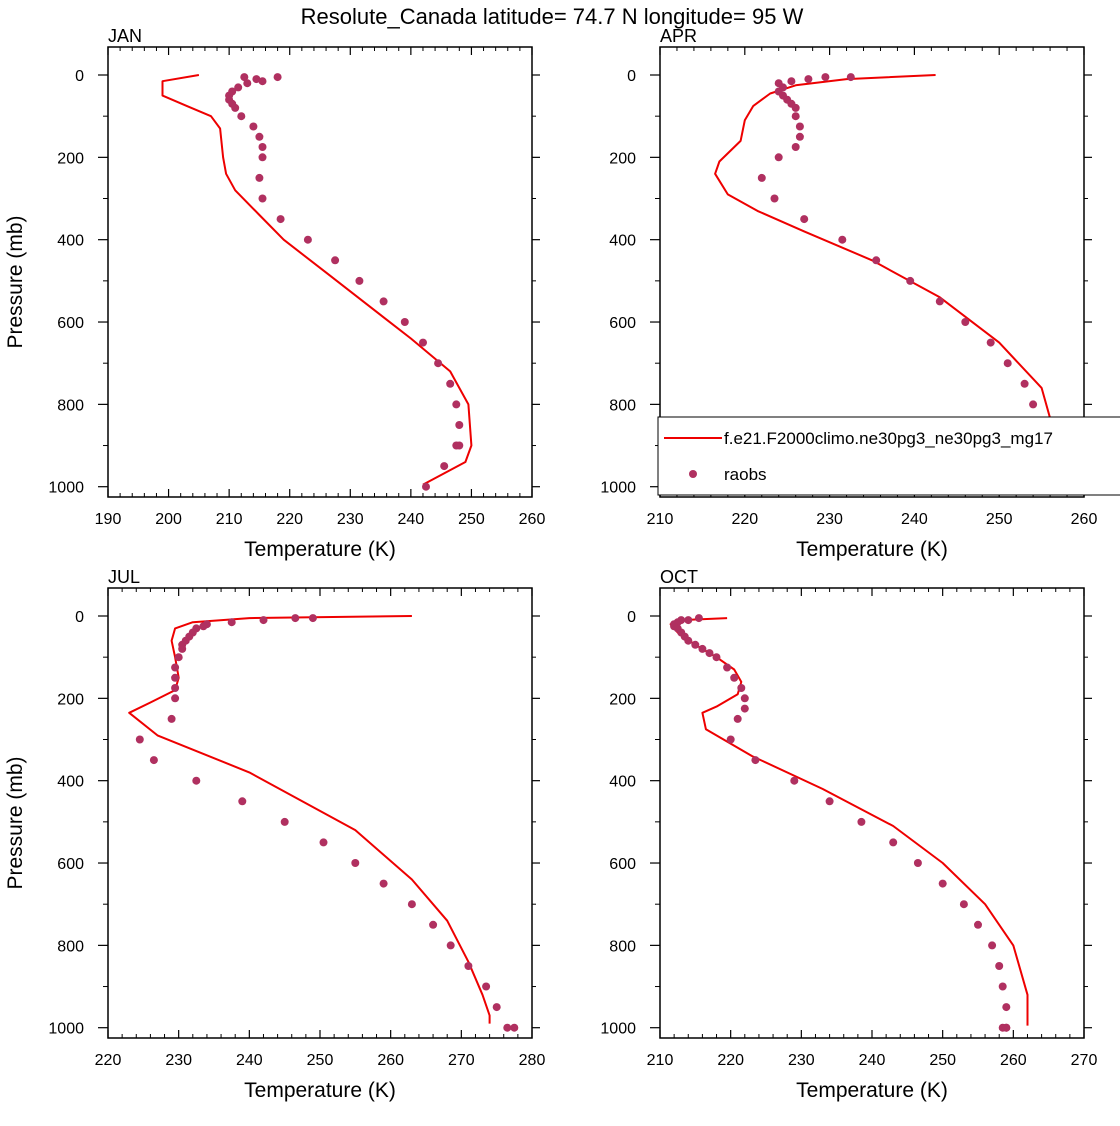  Describe the element at coordinates (1084, 1060) in the screenshot. I see `x-tick-label: 270` at that location.